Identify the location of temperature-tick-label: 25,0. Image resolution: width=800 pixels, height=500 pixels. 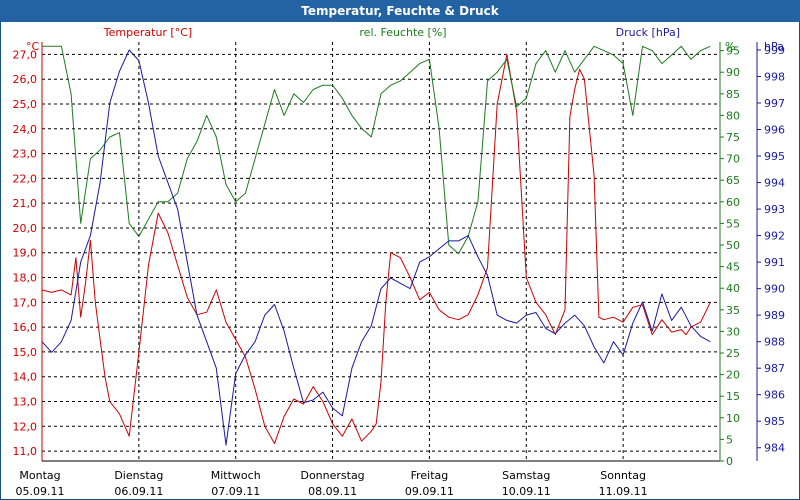
(25, 104).